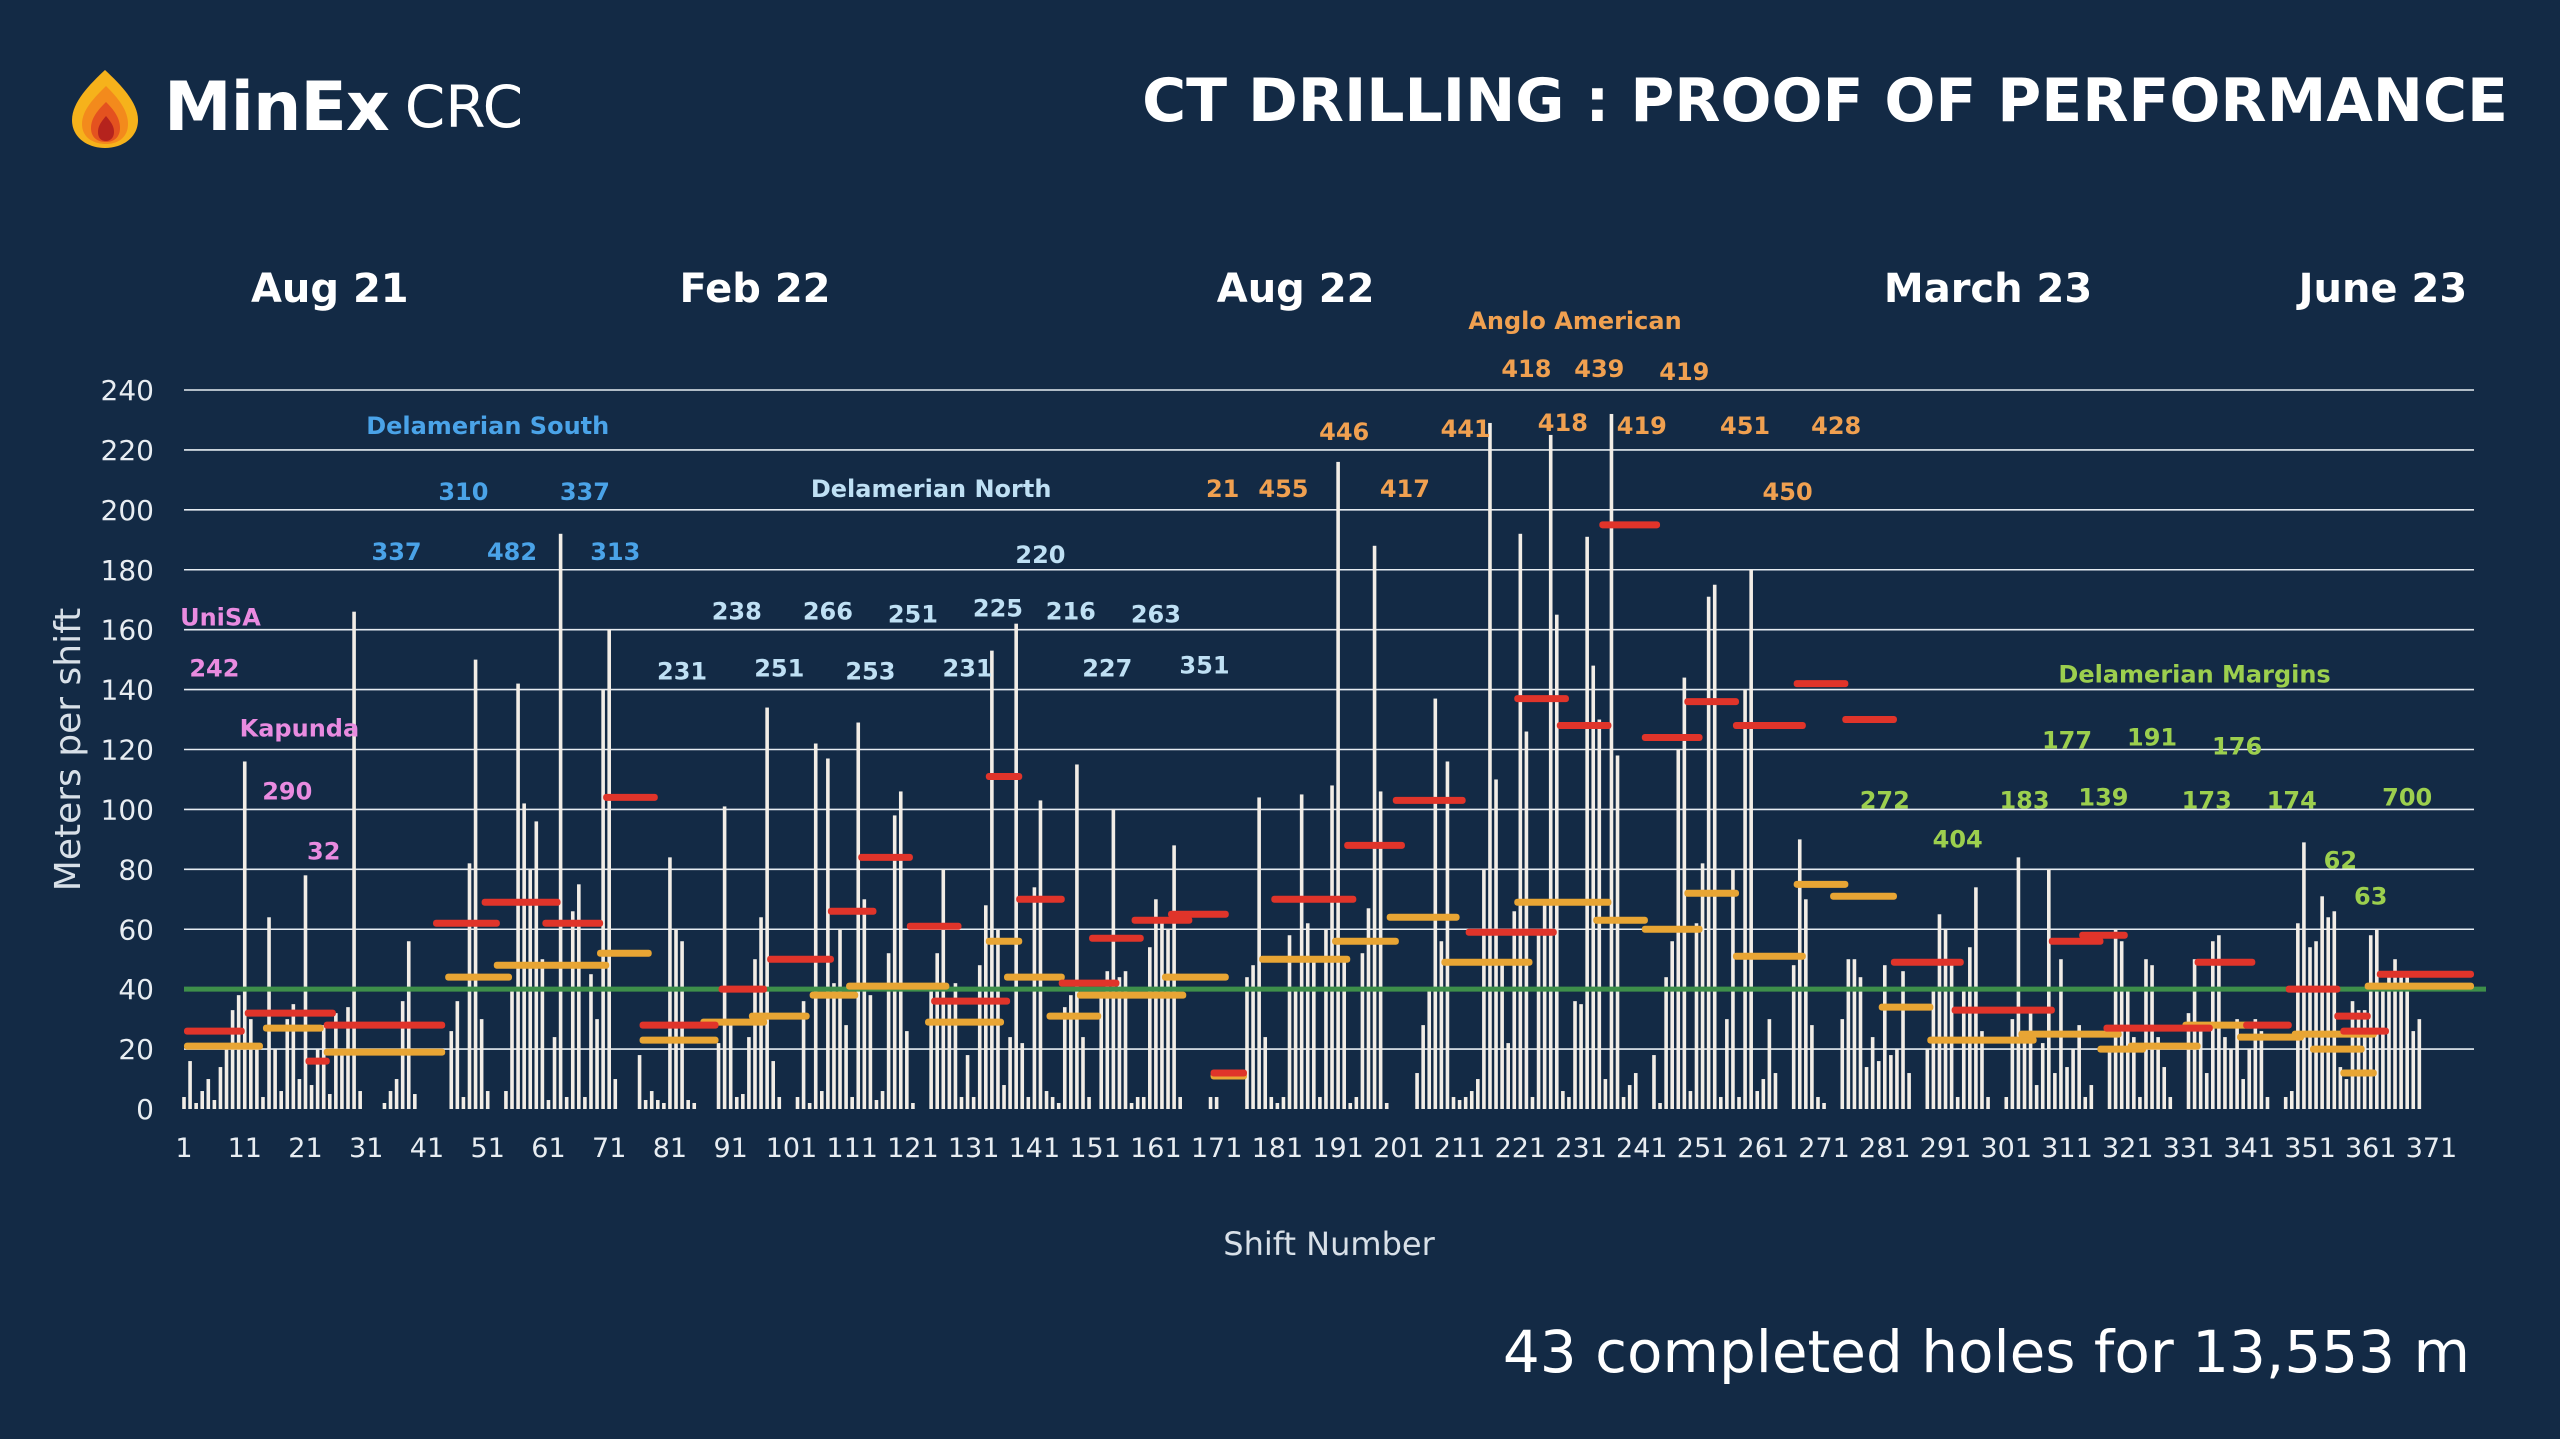 This screenshot has height=1439, width=2560. Describe the element at coordinates (2024, 800) in the screenshot. I see `annotation-label: 183` at that location.